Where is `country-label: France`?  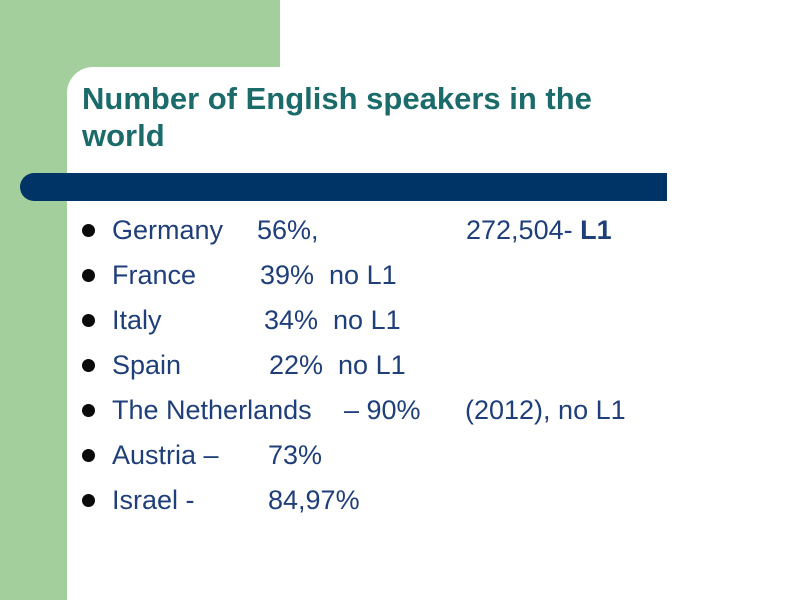 country-label: France is located at coordinates (154, 275).